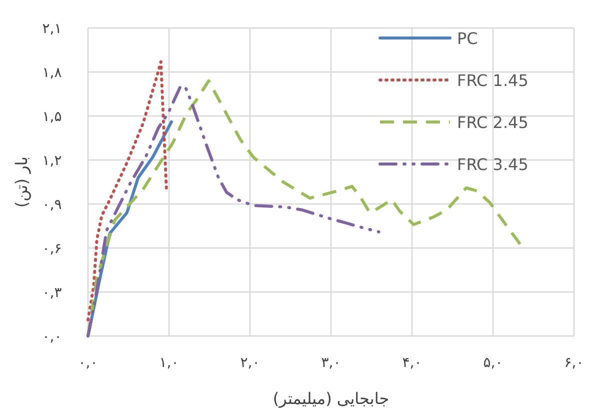 The image size is (594, 412). What do you see at coordinates (52, 117) in the screenshot?
I see `y-tick-label: ۱,۵` at bounding box center [52, 117].